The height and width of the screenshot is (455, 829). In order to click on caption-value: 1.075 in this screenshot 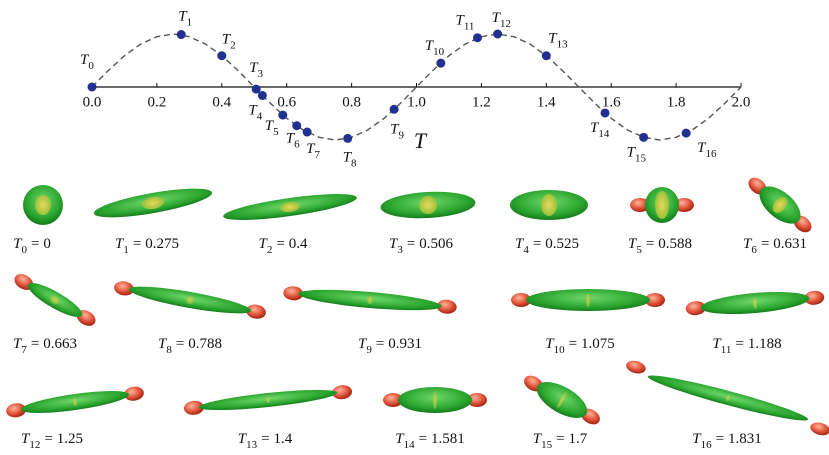, I will do `click(598, 344)`.